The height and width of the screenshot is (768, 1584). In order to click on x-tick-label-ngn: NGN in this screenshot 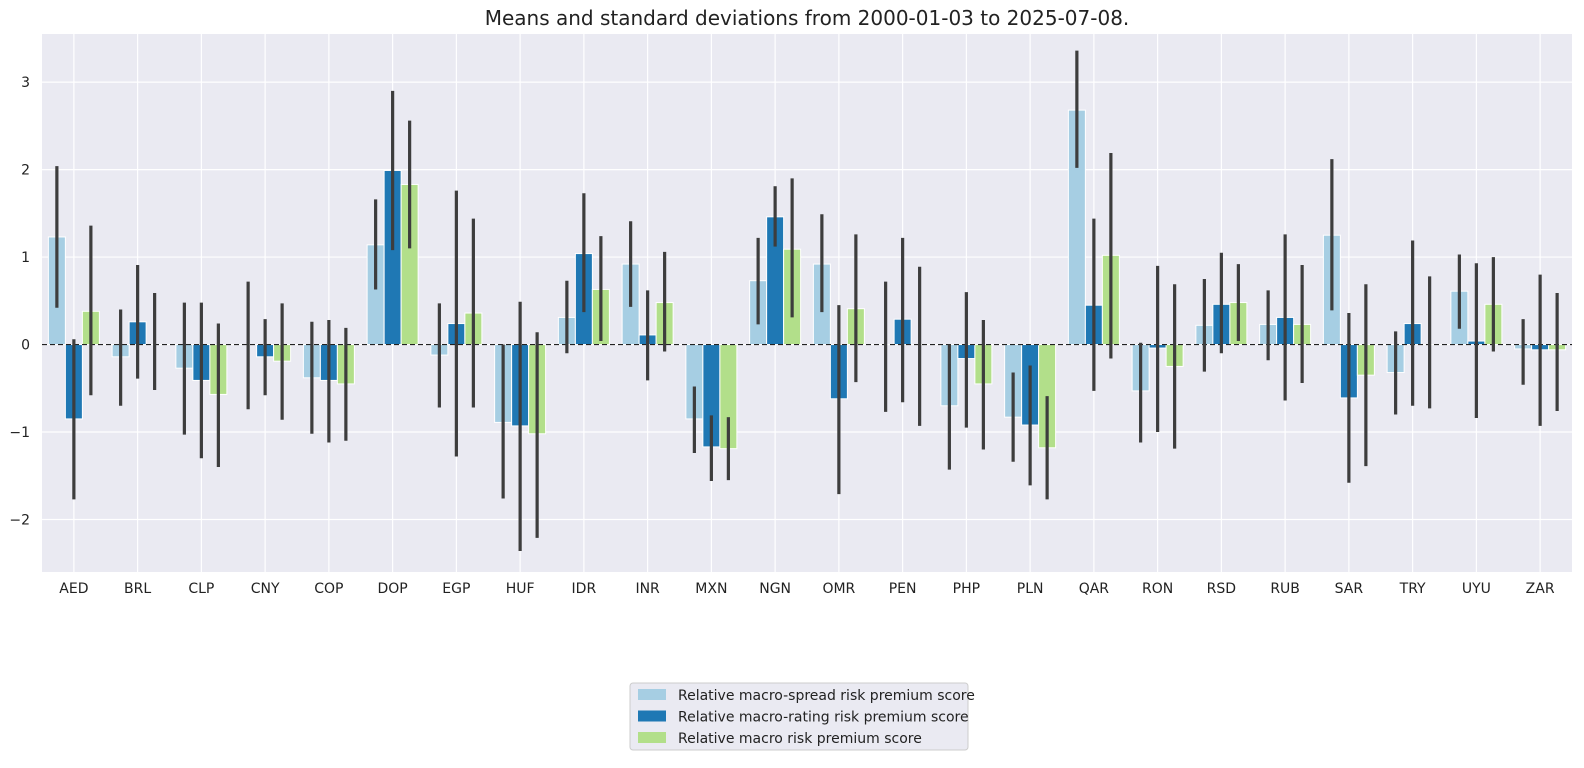, I will do `click(775, 589)`.